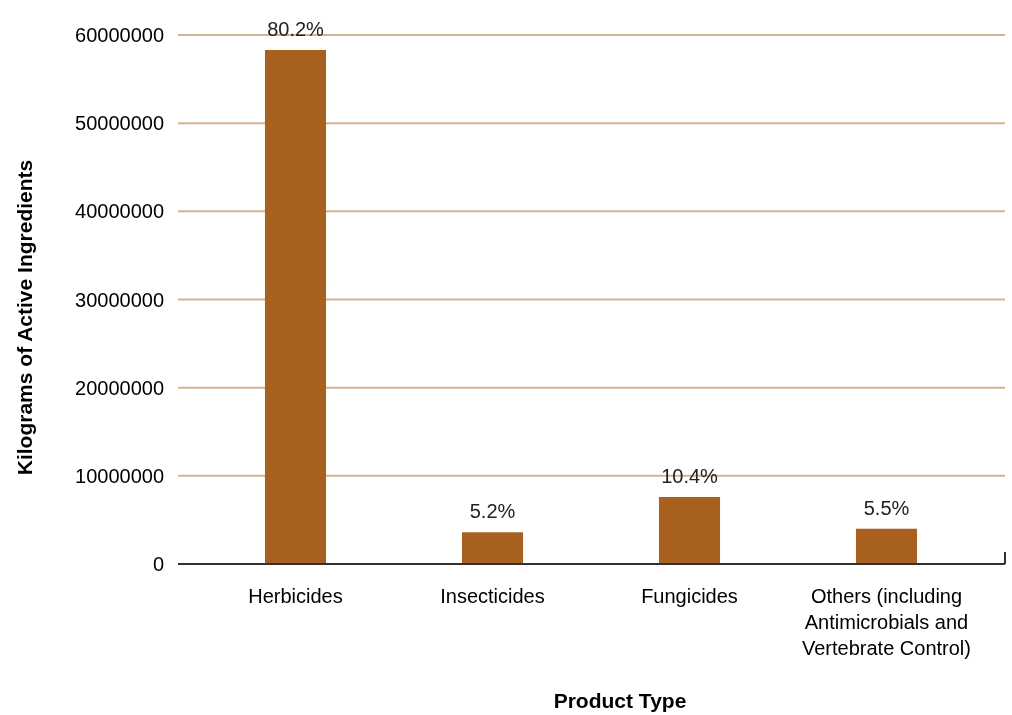  I want to click on annotation: 5.2%, so click(492, 511).